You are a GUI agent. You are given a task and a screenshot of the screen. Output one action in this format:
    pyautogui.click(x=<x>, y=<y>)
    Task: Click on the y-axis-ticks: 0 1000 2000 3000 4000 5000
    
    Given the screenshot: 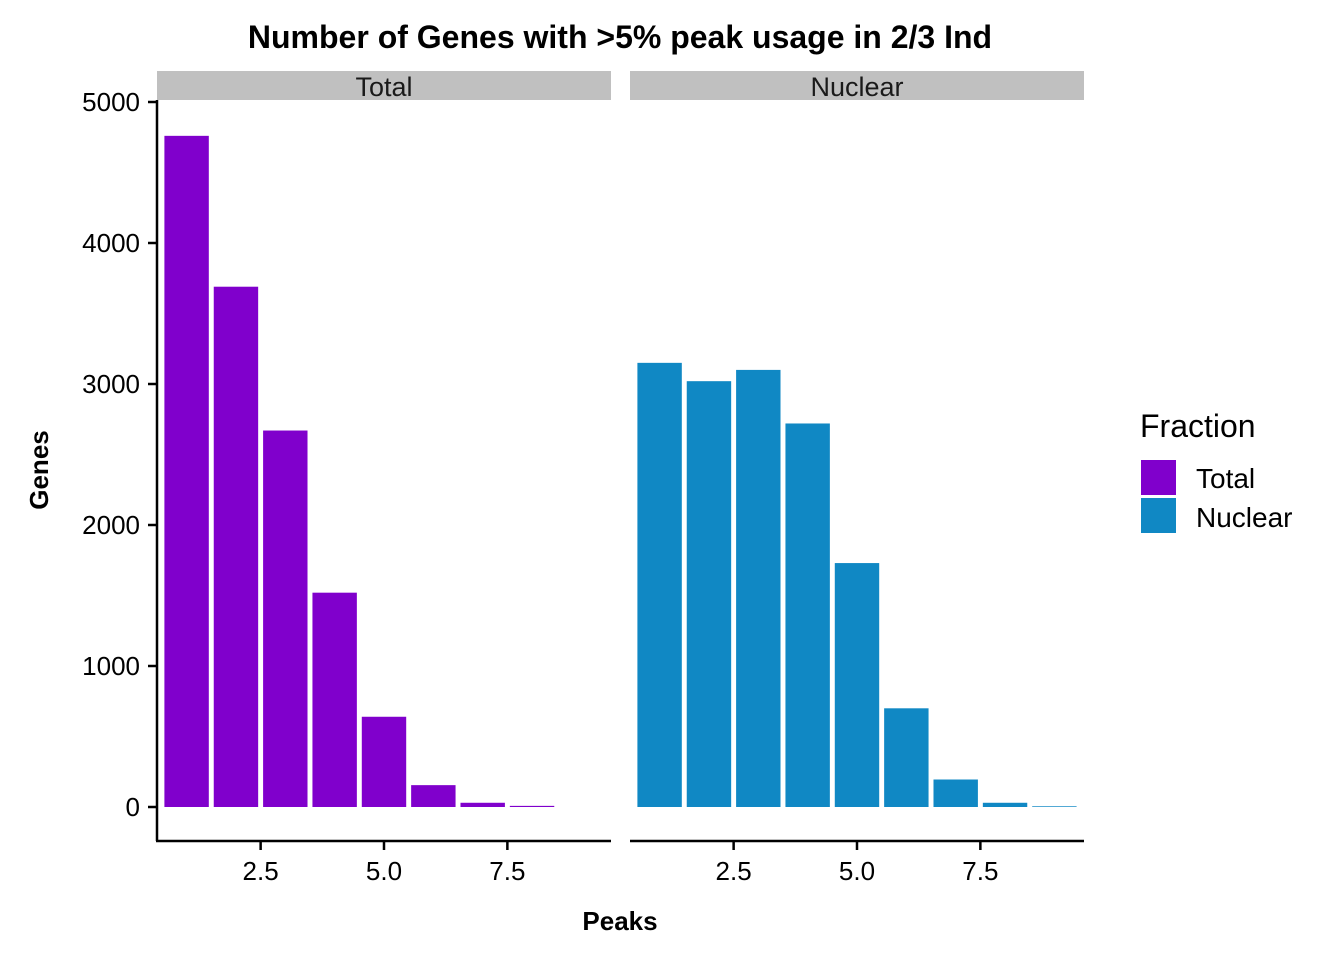 What is the action you would take?
    pyautogui.click(x=119, y=454)
    